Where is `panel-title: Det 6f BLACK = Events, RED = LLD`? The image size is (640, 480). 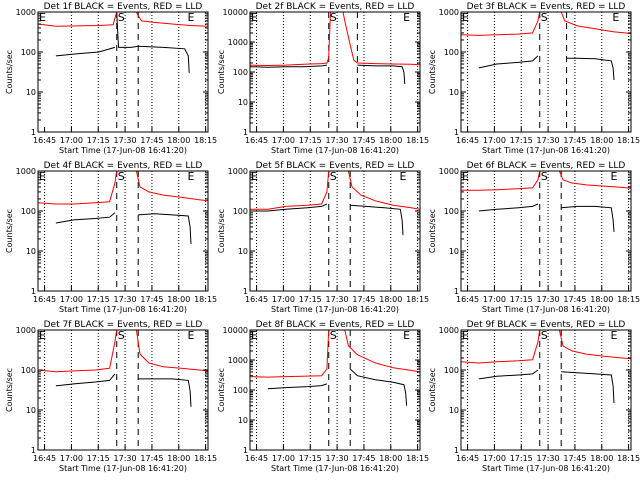 panel-title: Det 6f BLACK = Events, RED = LLD is located at coordinates (546, 166).